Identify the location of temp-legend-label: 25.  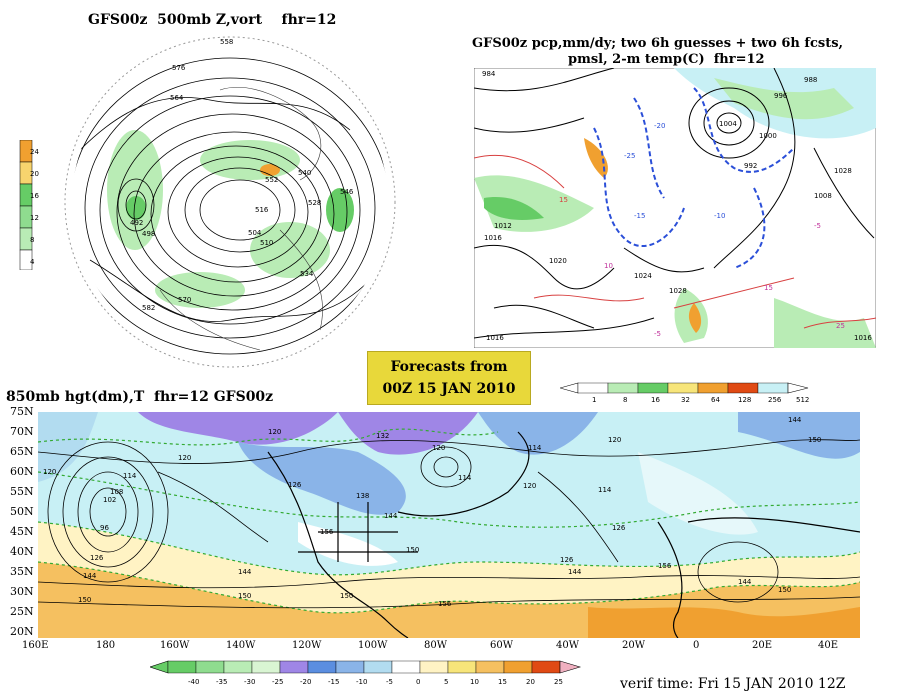
(558, 682).